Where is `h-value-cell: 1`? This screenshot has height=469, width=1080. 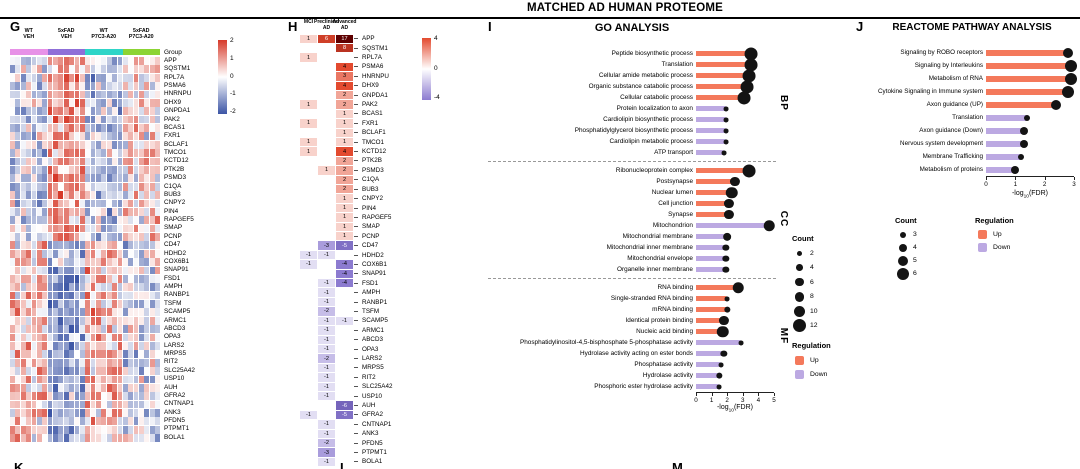
h-value-cell: 1 is located at coordinates (308, 38).